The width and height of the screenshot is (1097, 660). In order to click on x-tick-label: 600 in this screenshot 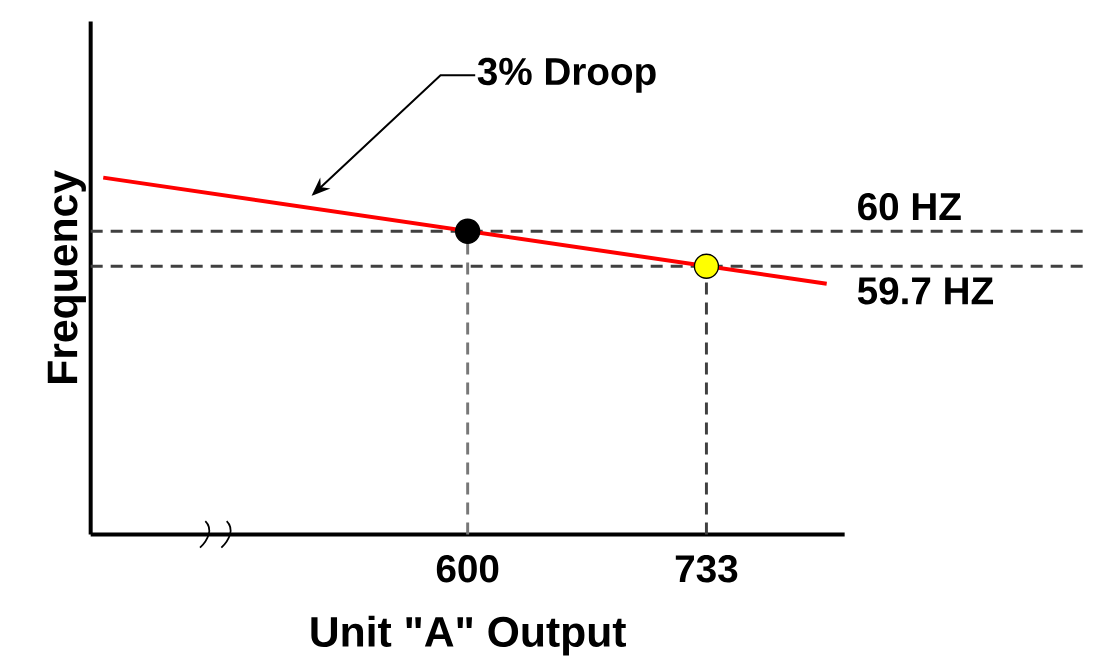, I will do `click(467, 569)`.